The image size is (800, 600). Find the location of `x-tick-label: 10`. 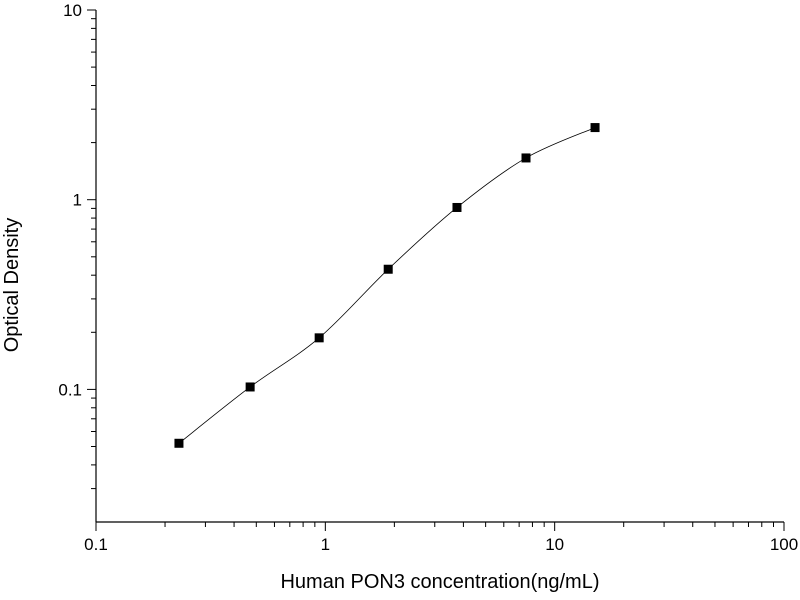

x-tick-label: 10 is located at coordinates (554, 544).